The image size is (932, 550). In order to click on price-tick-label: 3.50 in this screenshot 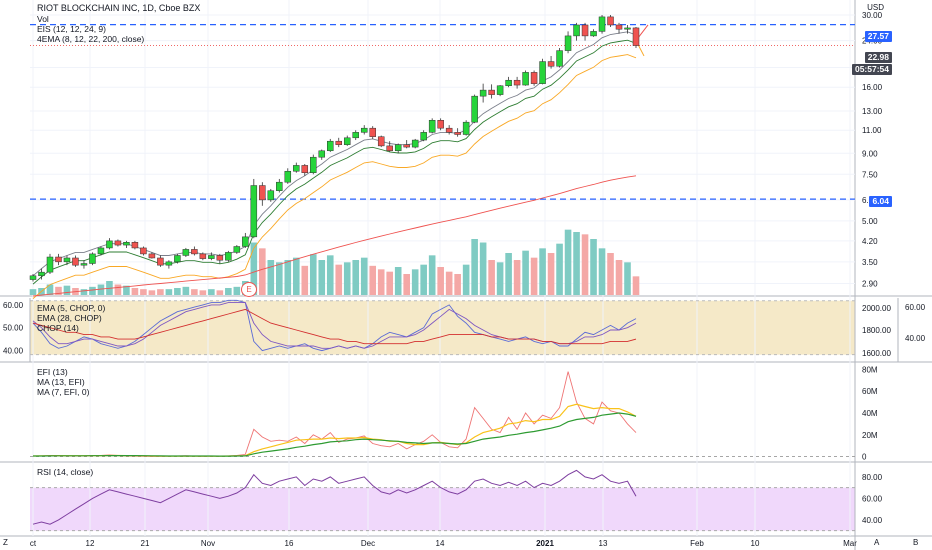, I will do `click(870, 262)`.